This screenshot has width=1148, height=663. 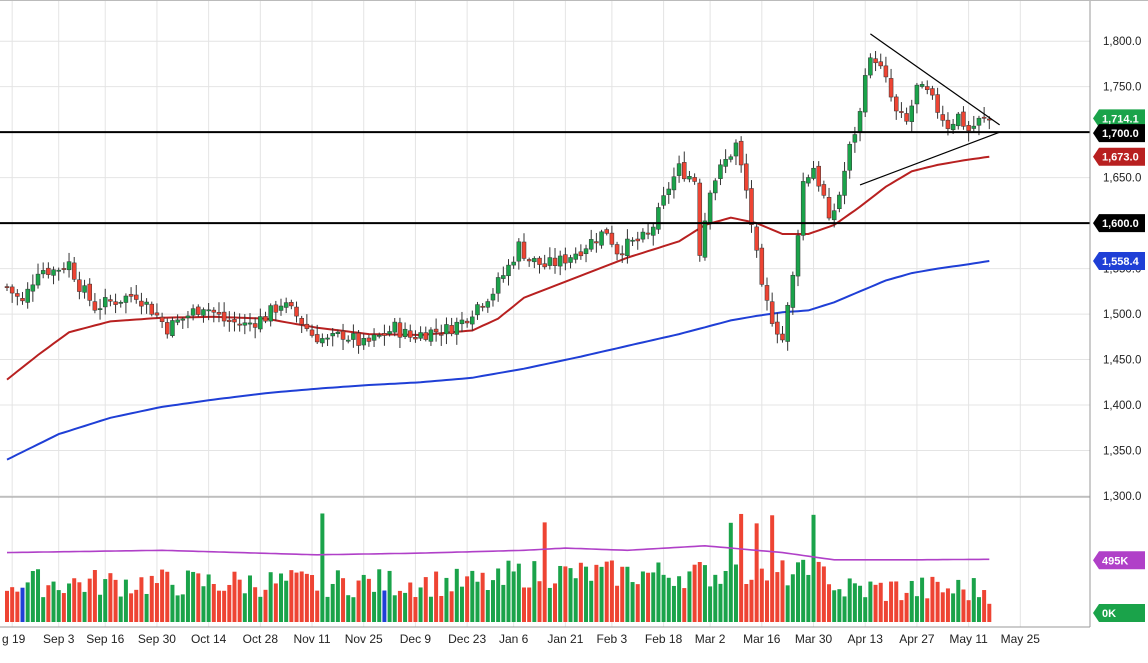 What do you see at coordinates (1122, 42) in the screenshot?
I see `price-tick-label: 1,800.0` at bounding box center [1122, 42].